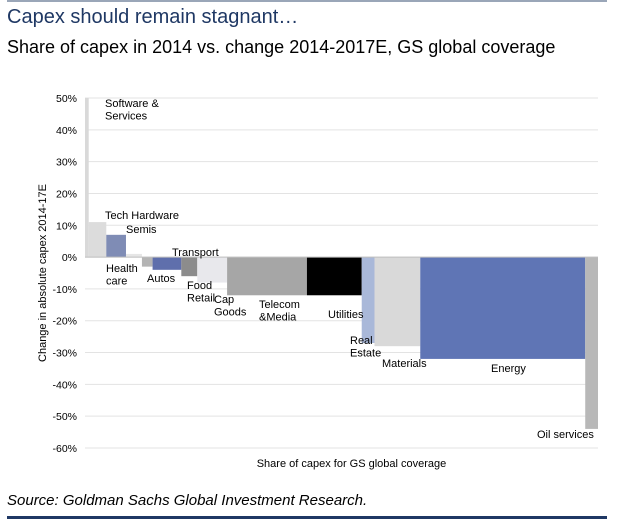 The height and width of the screenshot is (527, 640). What do you see at coordinates (66, 163) in the screenshot?
I see `y-tick-label: 30%` at bounding box center [66, 163].